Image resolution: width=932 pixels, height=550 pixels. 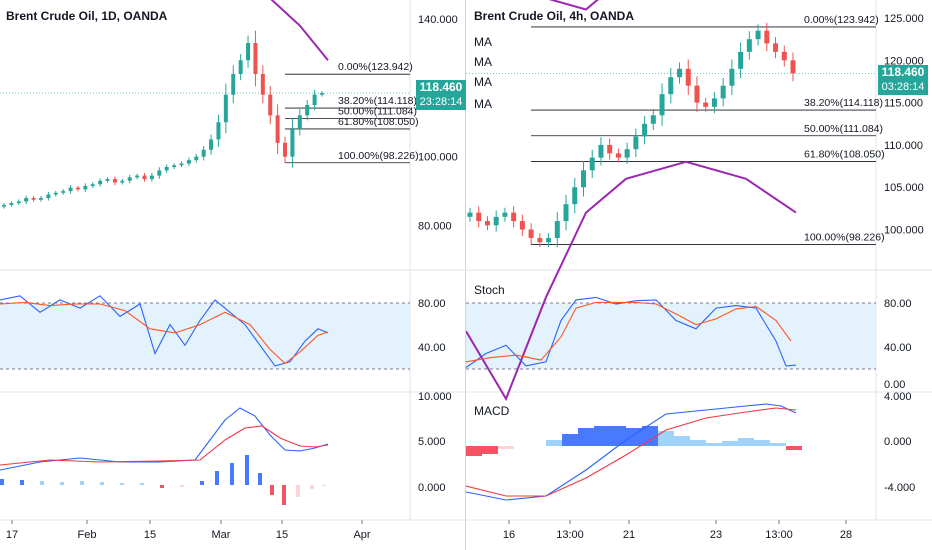 What do you see at coordinates (904, 188) in the screenshot?
I see `right-price-tick-4: 105.000` at bounding box center [904, 188].